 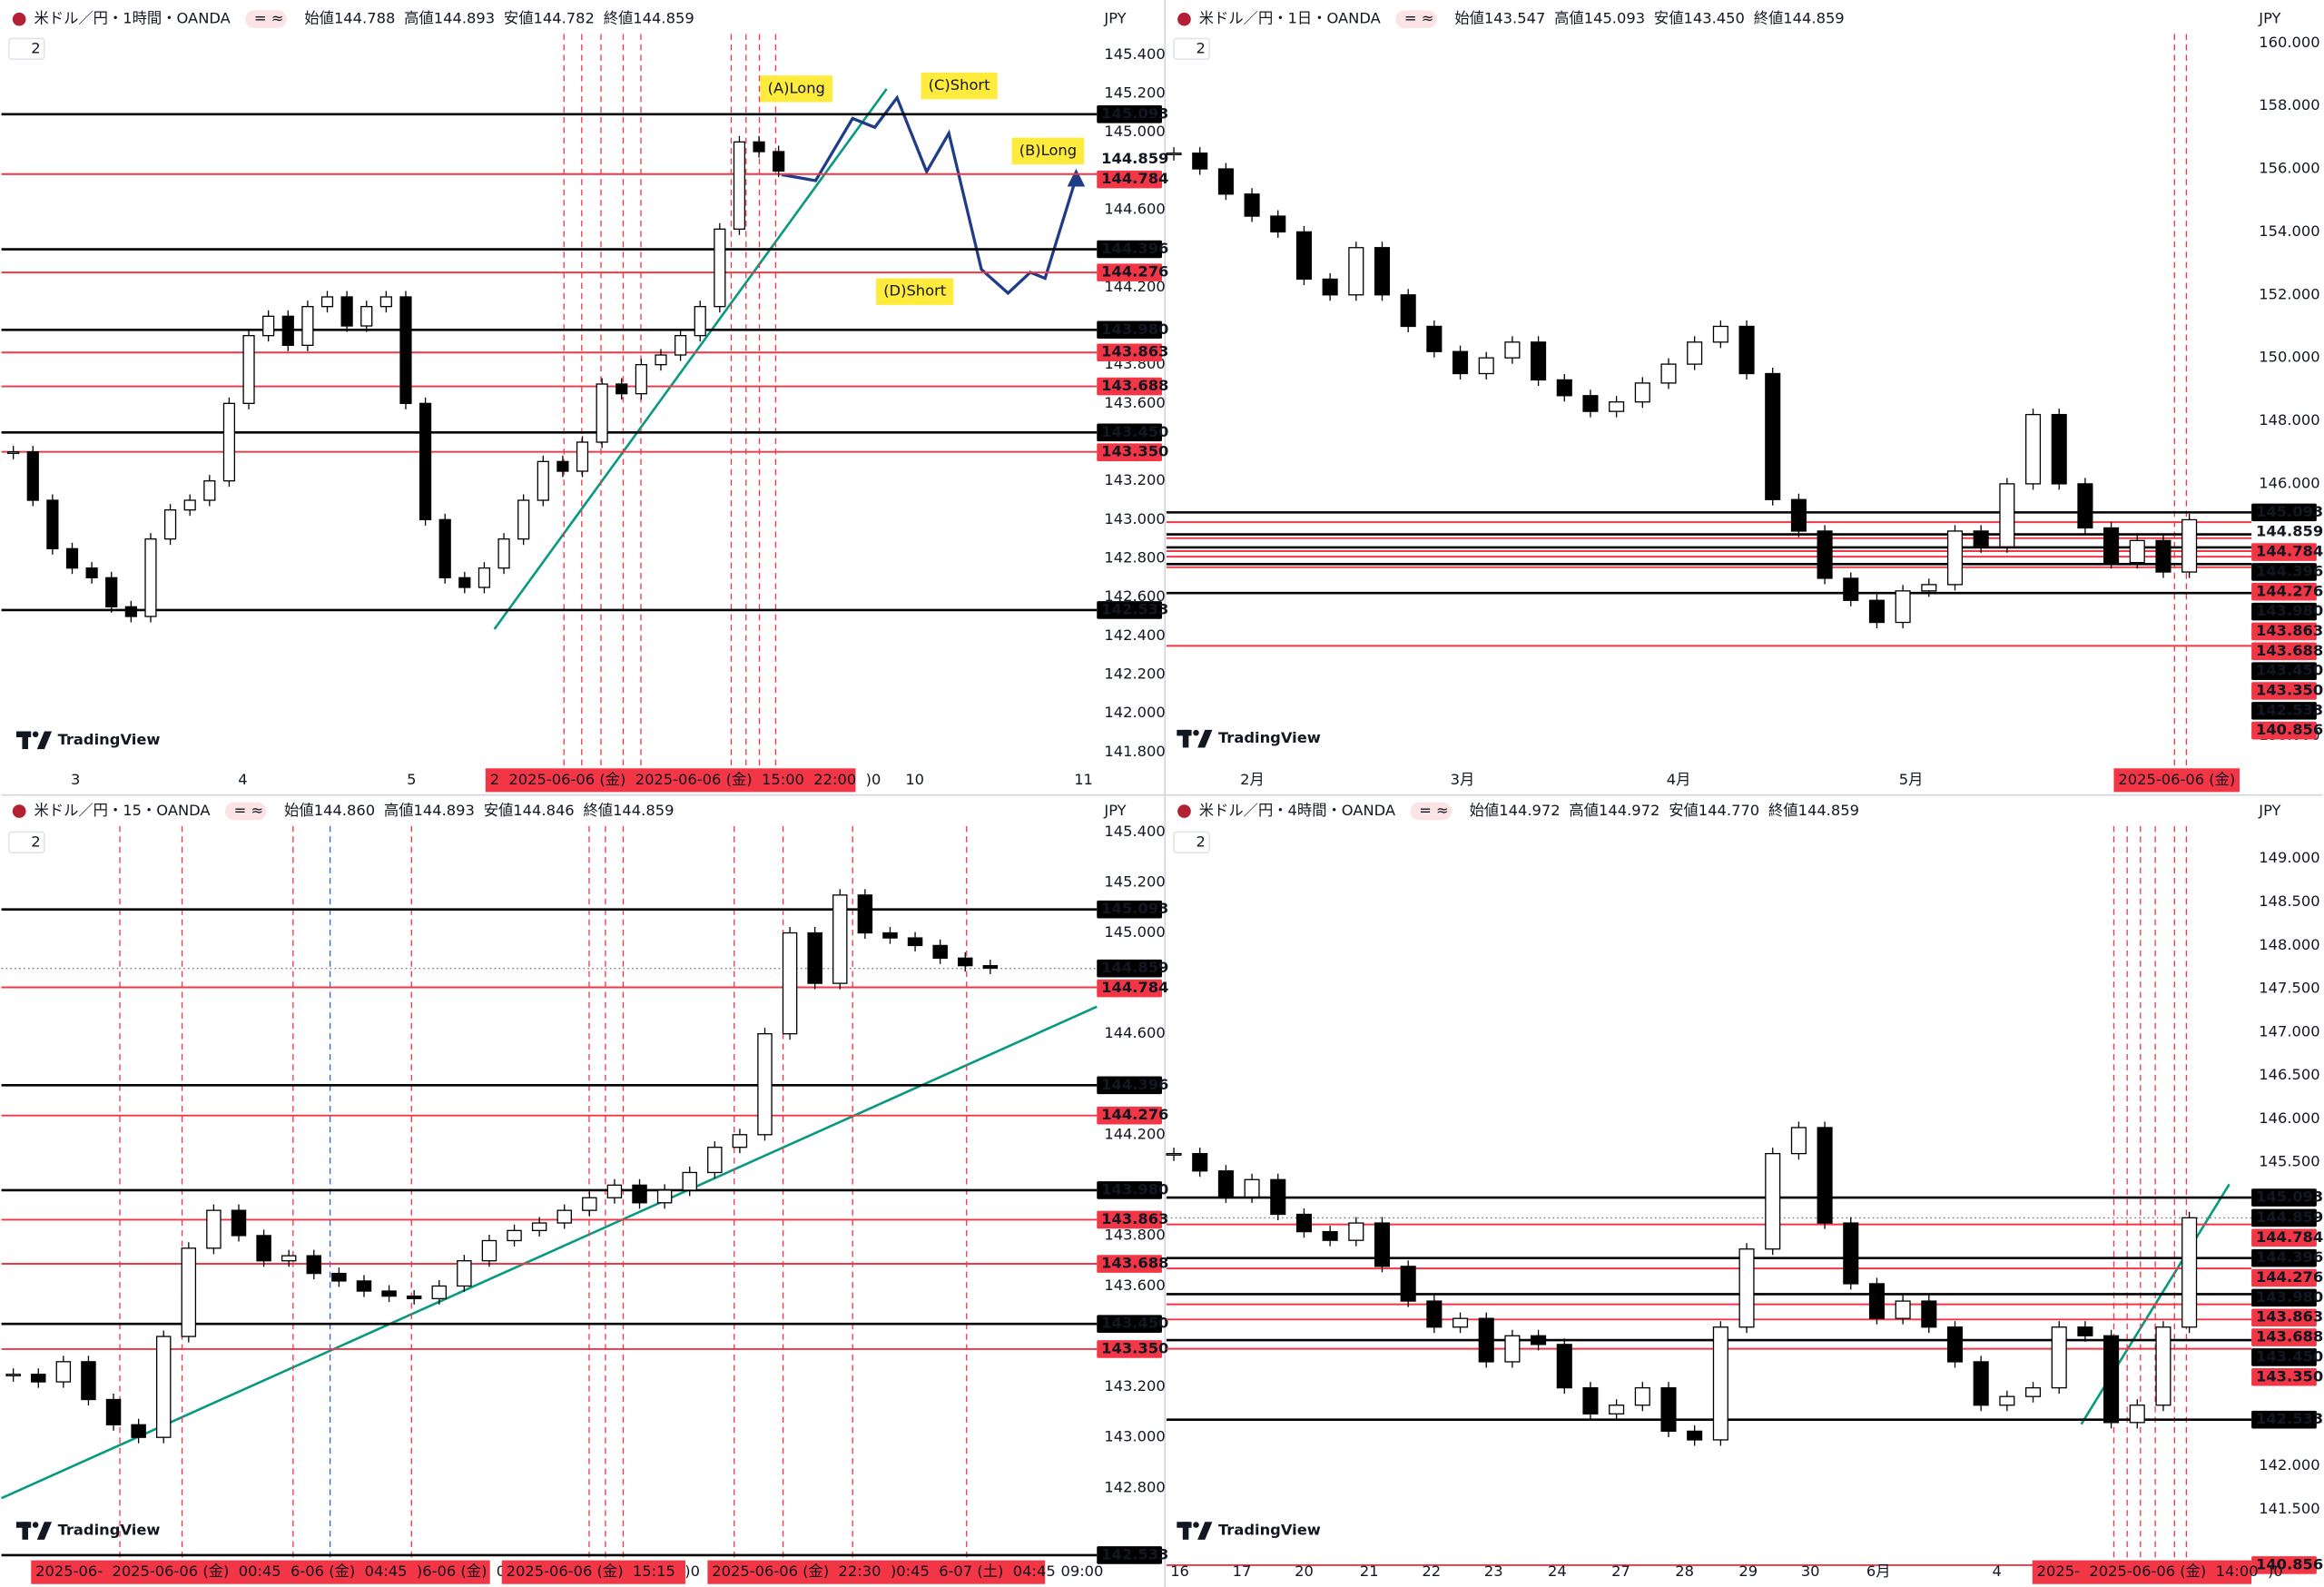 What do you see at coordinates (1134, 751) in the screenshot?
I see `y-tick-label: 141.800` at bounding box center [1134, 751].